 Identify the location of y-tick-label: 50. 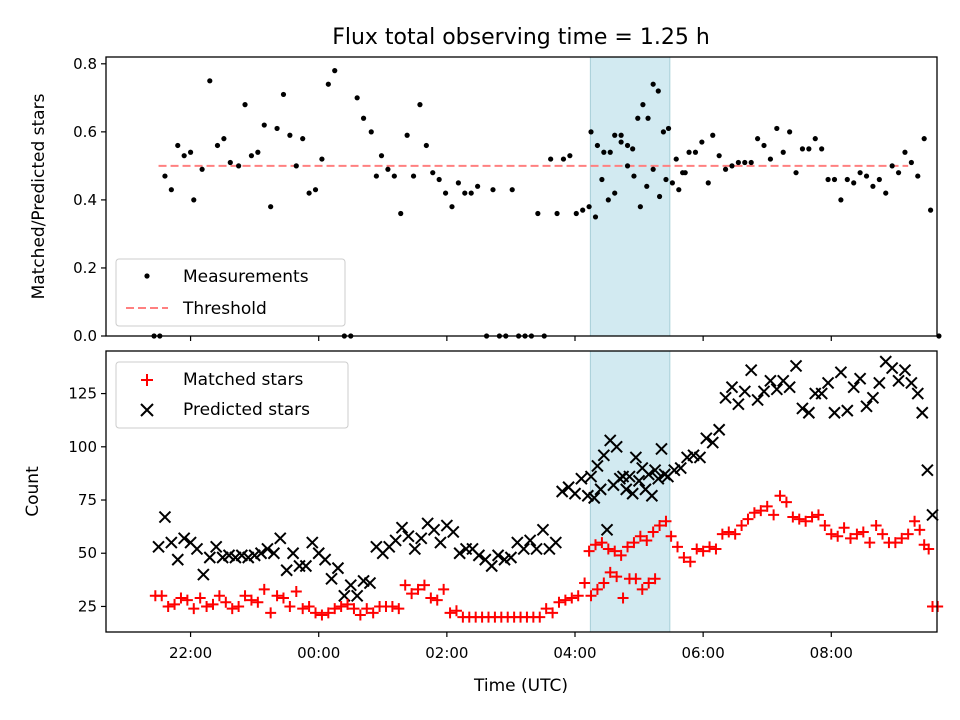
(87, 553).